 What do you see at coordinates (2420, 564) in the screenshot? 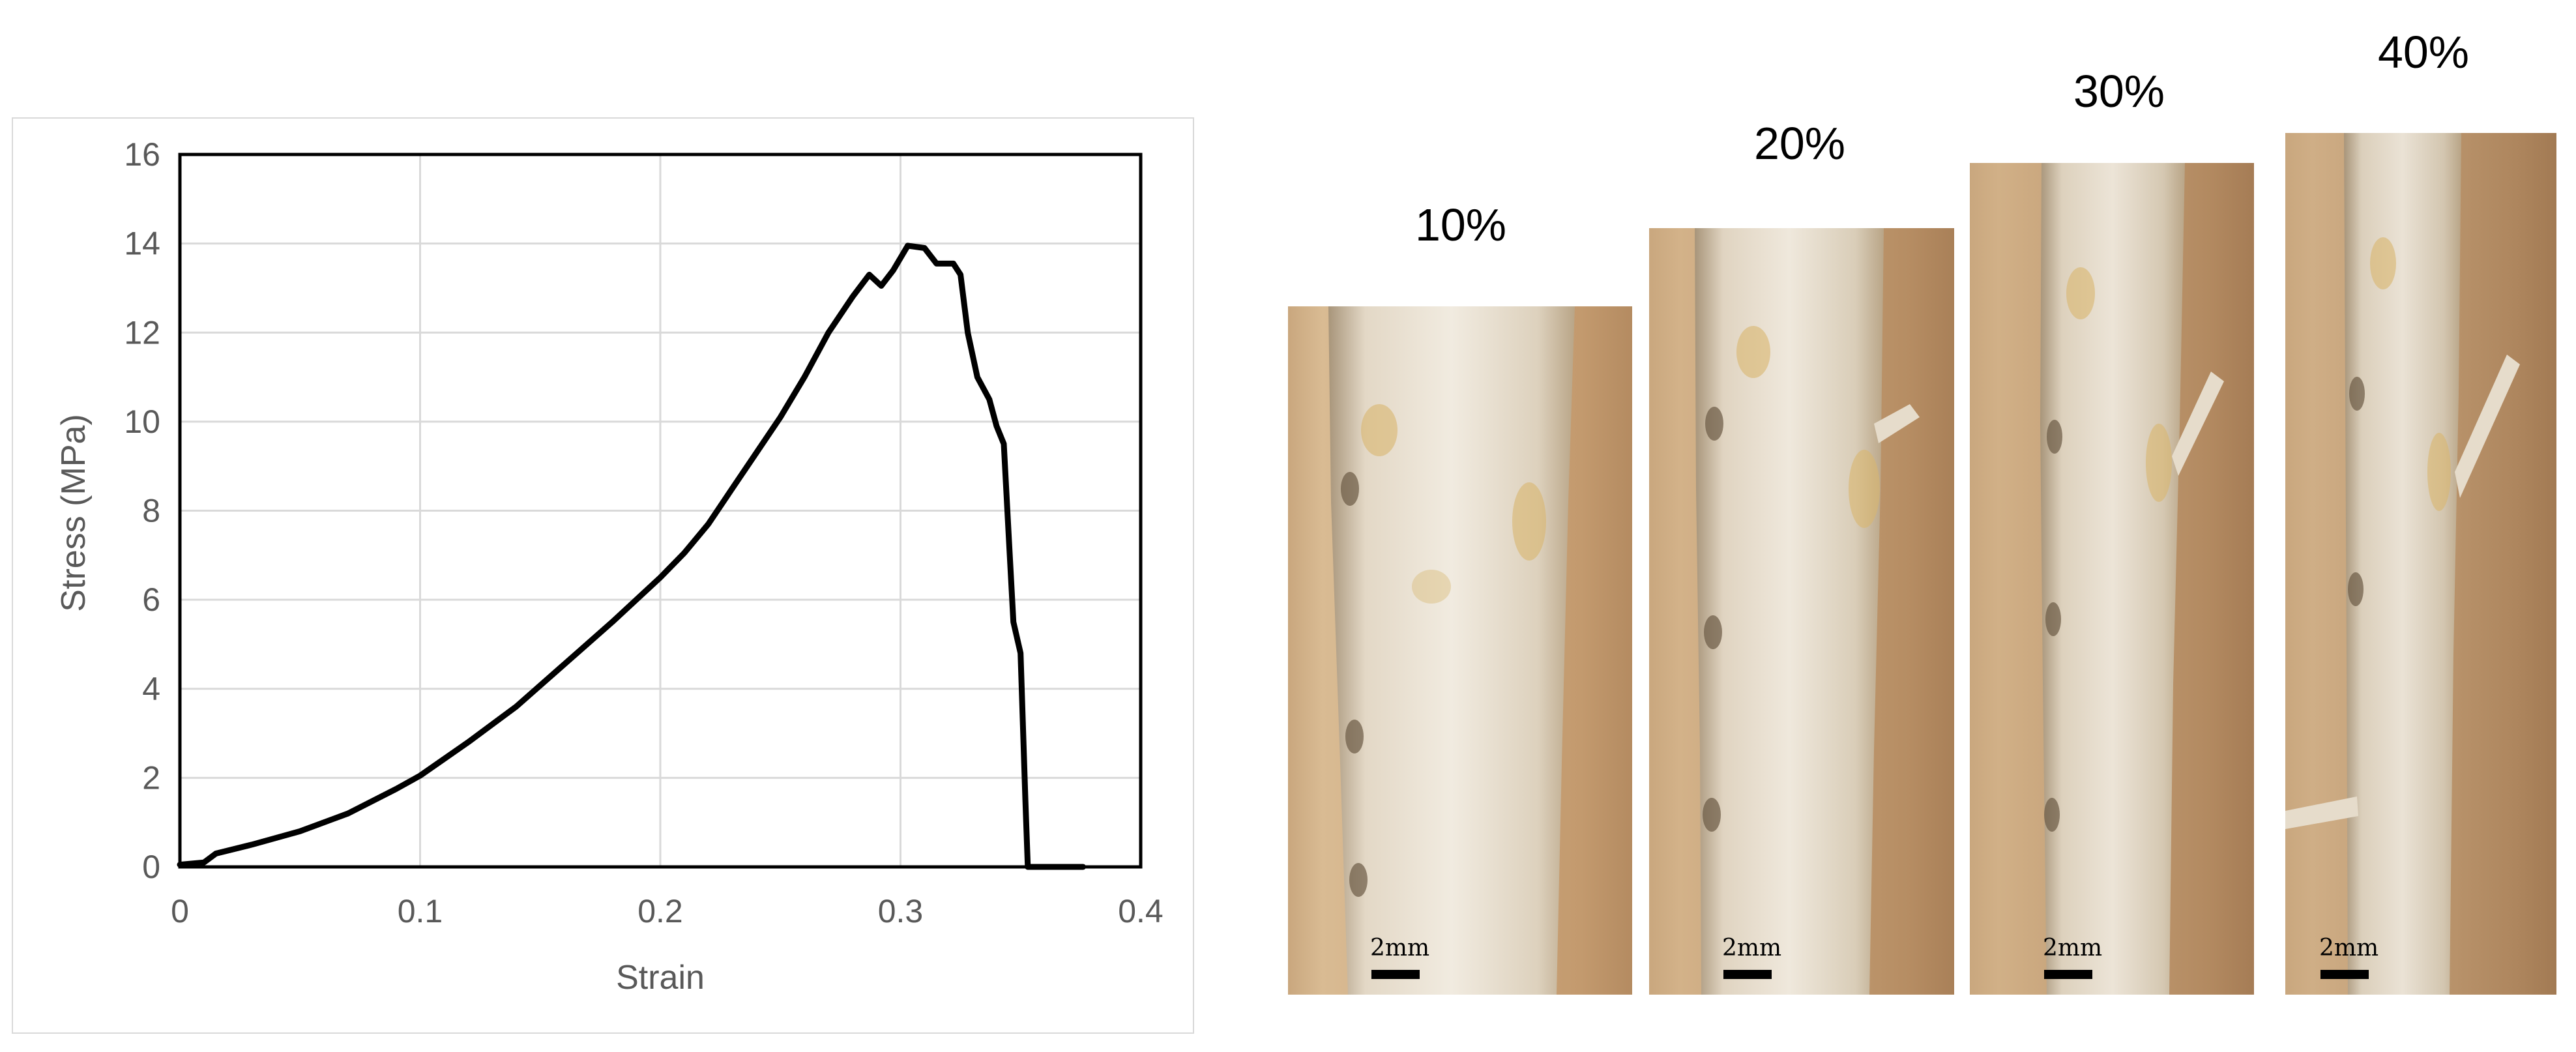
I see `sample-photo-40: 2mm` at bounding box center [2420, 564].